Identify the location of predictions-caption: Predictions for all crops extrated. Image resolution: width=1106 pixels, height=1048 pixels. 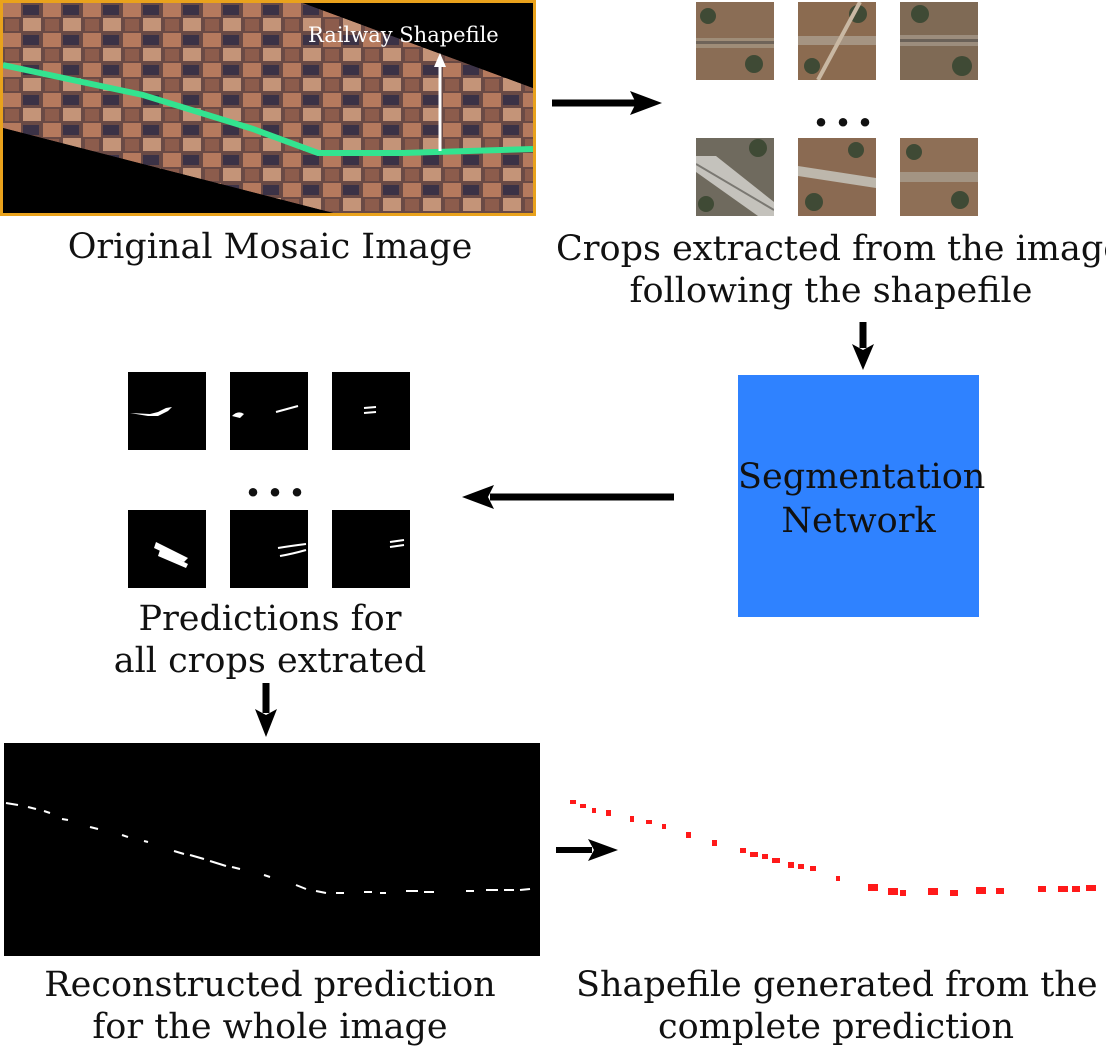
(270, 640).